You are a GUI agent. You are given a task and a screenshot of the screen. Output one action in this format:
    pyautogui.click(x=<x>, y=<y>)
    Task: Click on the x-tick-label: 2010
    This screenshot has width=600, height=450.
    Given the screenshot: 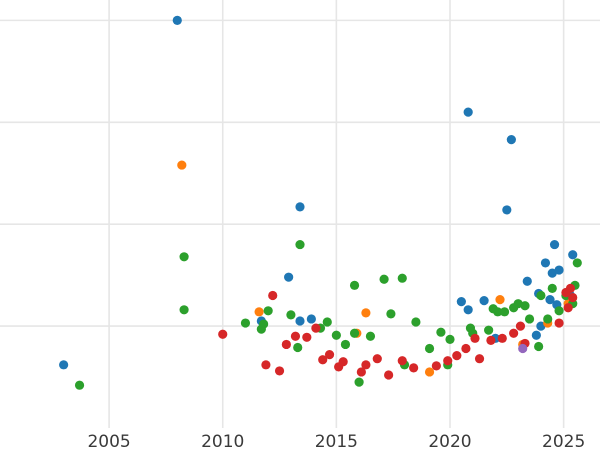 What is the action you would take?
    pyautogui.click(x=222, y=441)
    